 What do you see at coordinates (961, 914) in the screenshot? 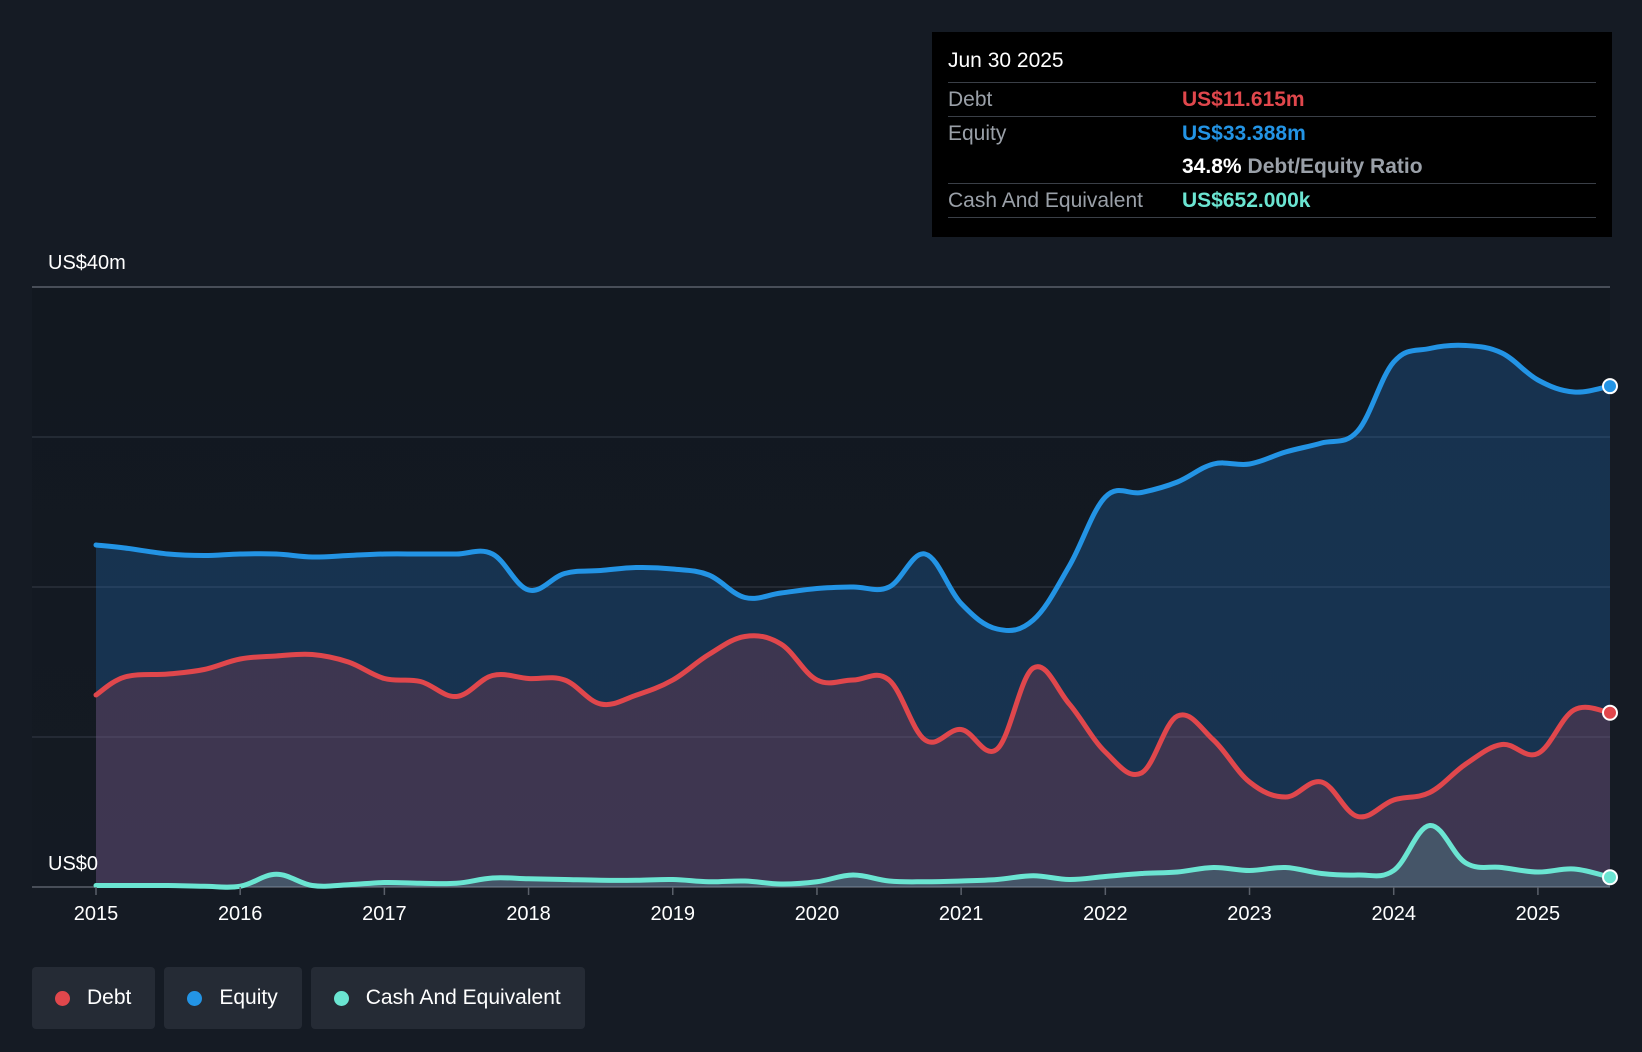
I see `x-tick-label: 2021` at bounding box center [961, 914].